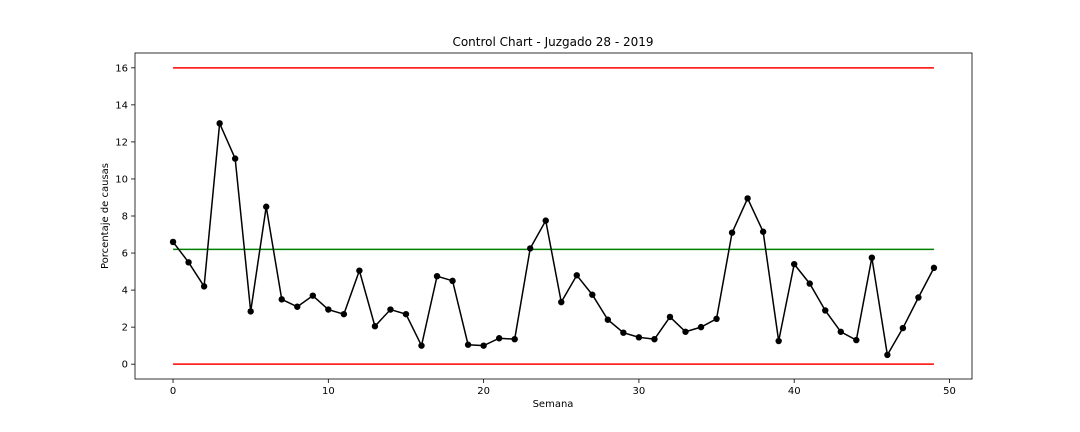 This screenshot has width=1080, height=432. I want to click on y-tick-label: 4, so click(125, 291).